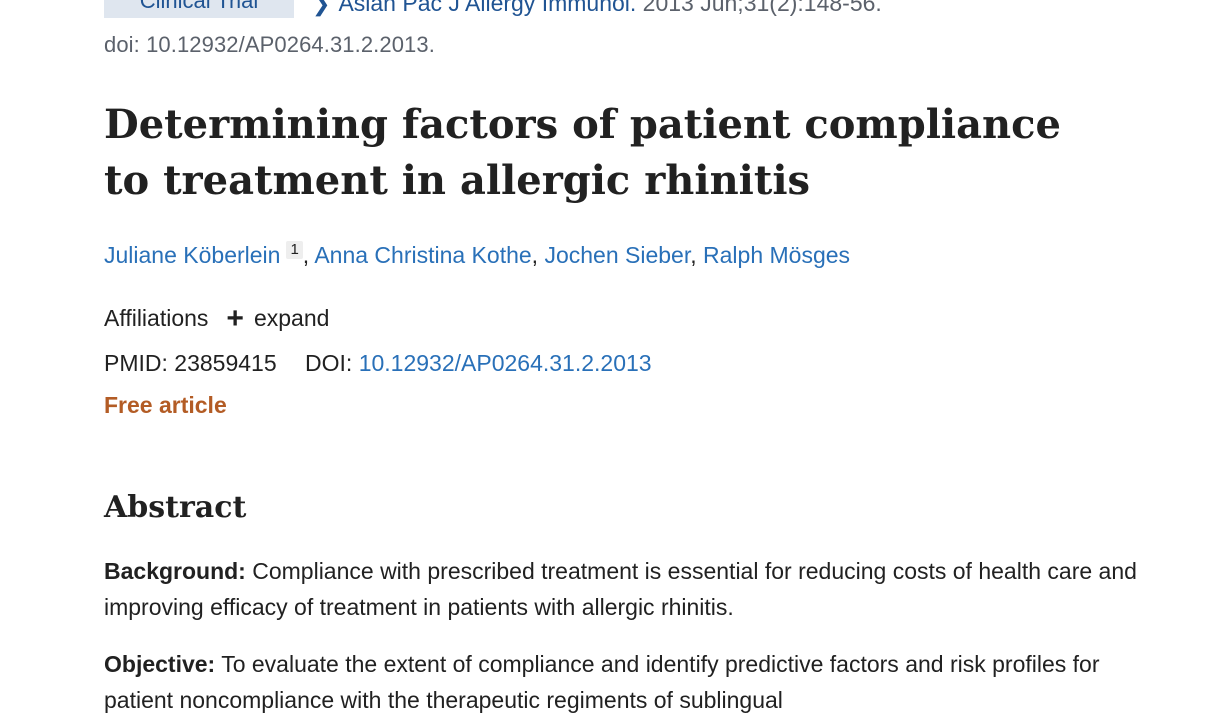 This screenshot has width=1228, height=720. What do you see at coordinates (321, 8) in the screenshot?
I see `chevron-right-icon: ❯` at bounding box center [321, 8].